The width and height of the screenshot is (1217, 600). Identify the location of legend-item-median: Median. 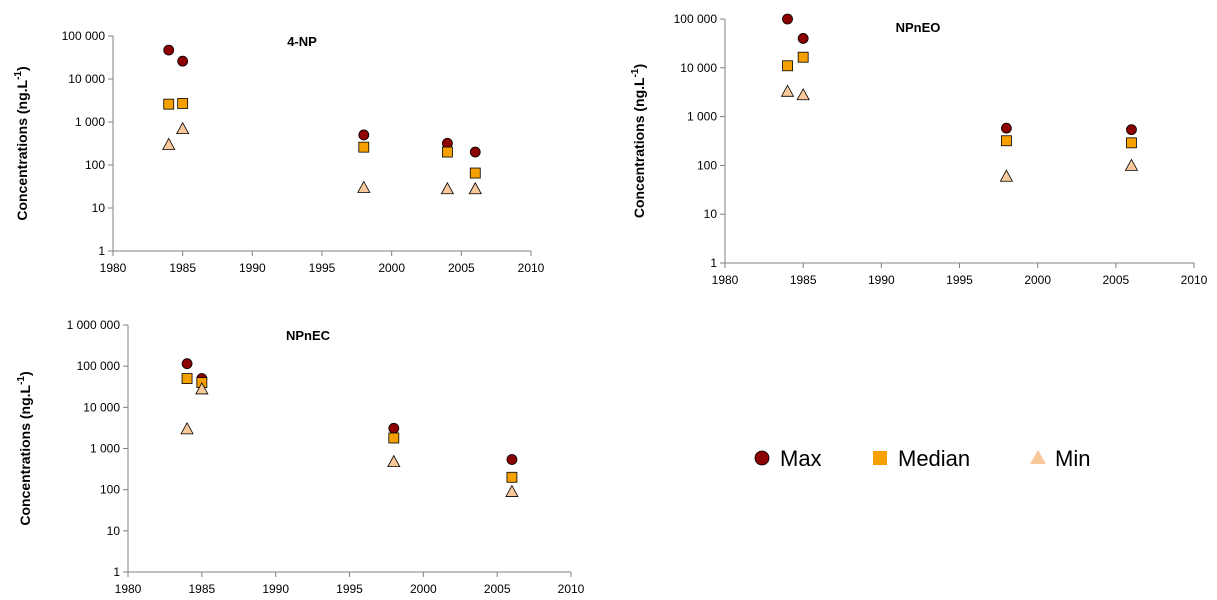
(921, 458).